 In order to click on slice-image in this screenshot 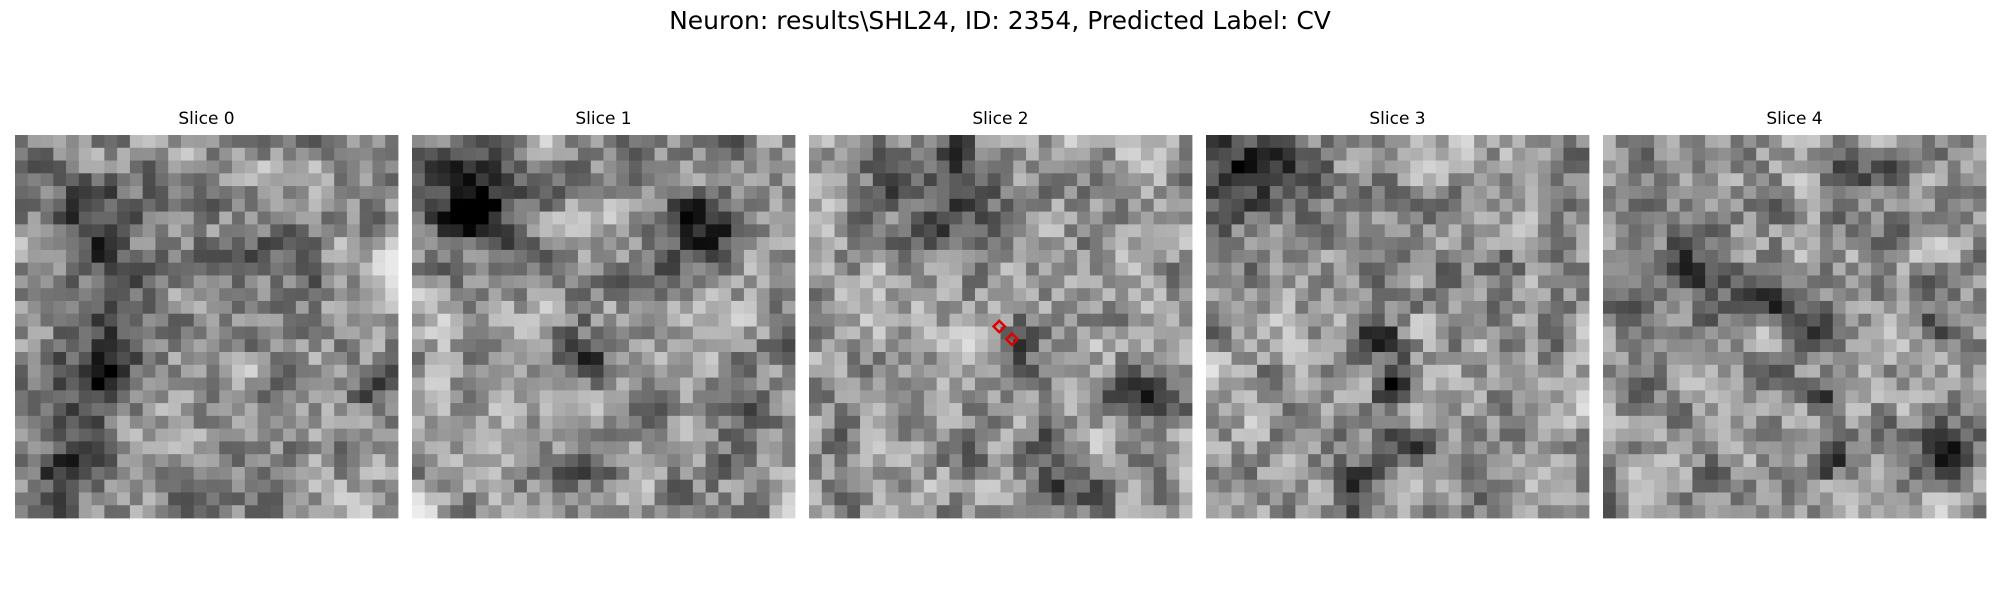, I will do `click(1001, 327)`.